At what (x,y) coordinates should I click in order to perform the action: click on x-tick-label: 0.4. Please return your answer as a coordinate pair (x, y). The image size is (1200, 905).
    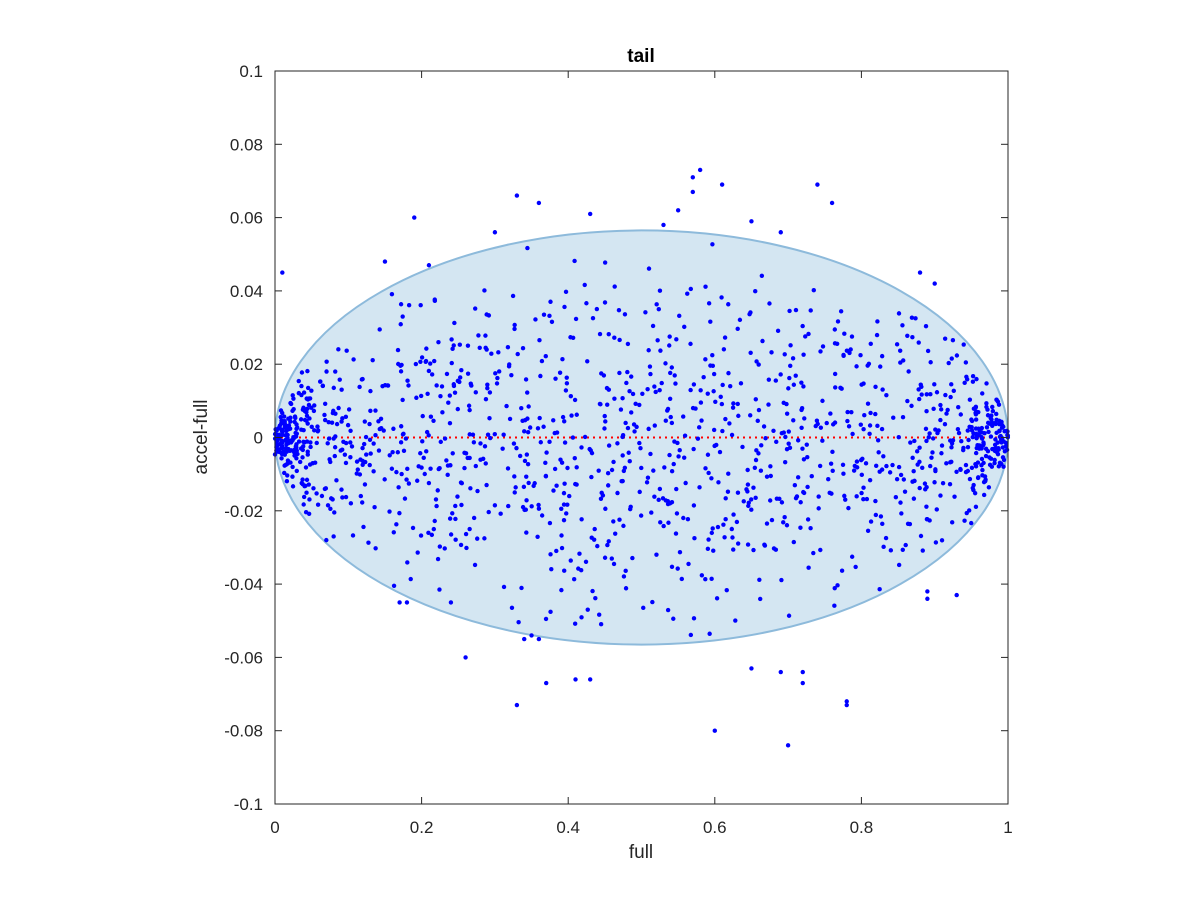
    Looking at the image, I should click on (568, 827).